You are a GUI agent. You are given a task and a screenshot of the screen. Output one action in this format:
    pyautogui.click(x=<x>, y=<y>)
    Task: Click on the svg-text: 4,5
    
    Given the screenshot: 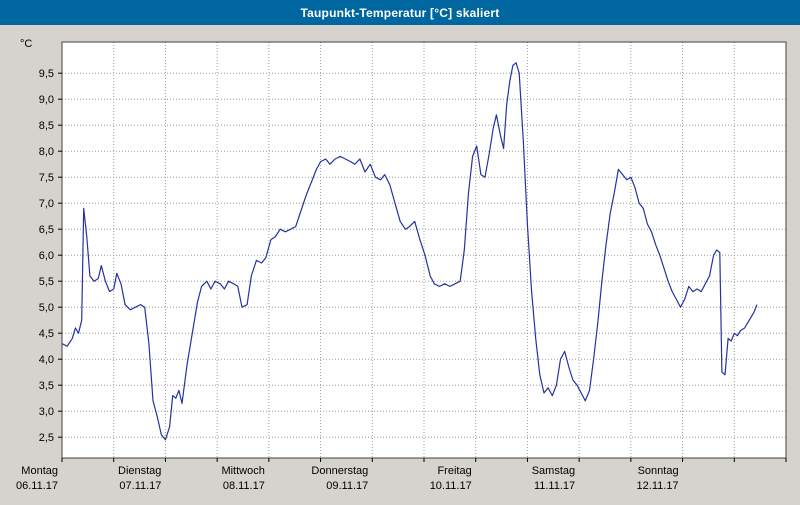 What is the action you would take?
    pyautogui.click(x=46, y=334)
    